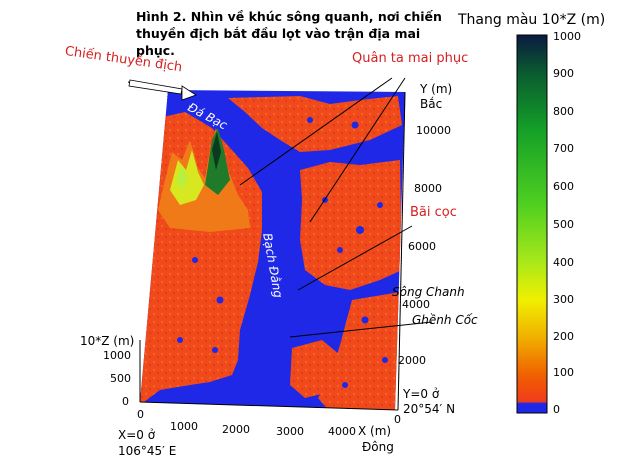  Describe the element at coordinates (563, 336) in the screenshot. I see `colorbar-tick: 200` at that location.